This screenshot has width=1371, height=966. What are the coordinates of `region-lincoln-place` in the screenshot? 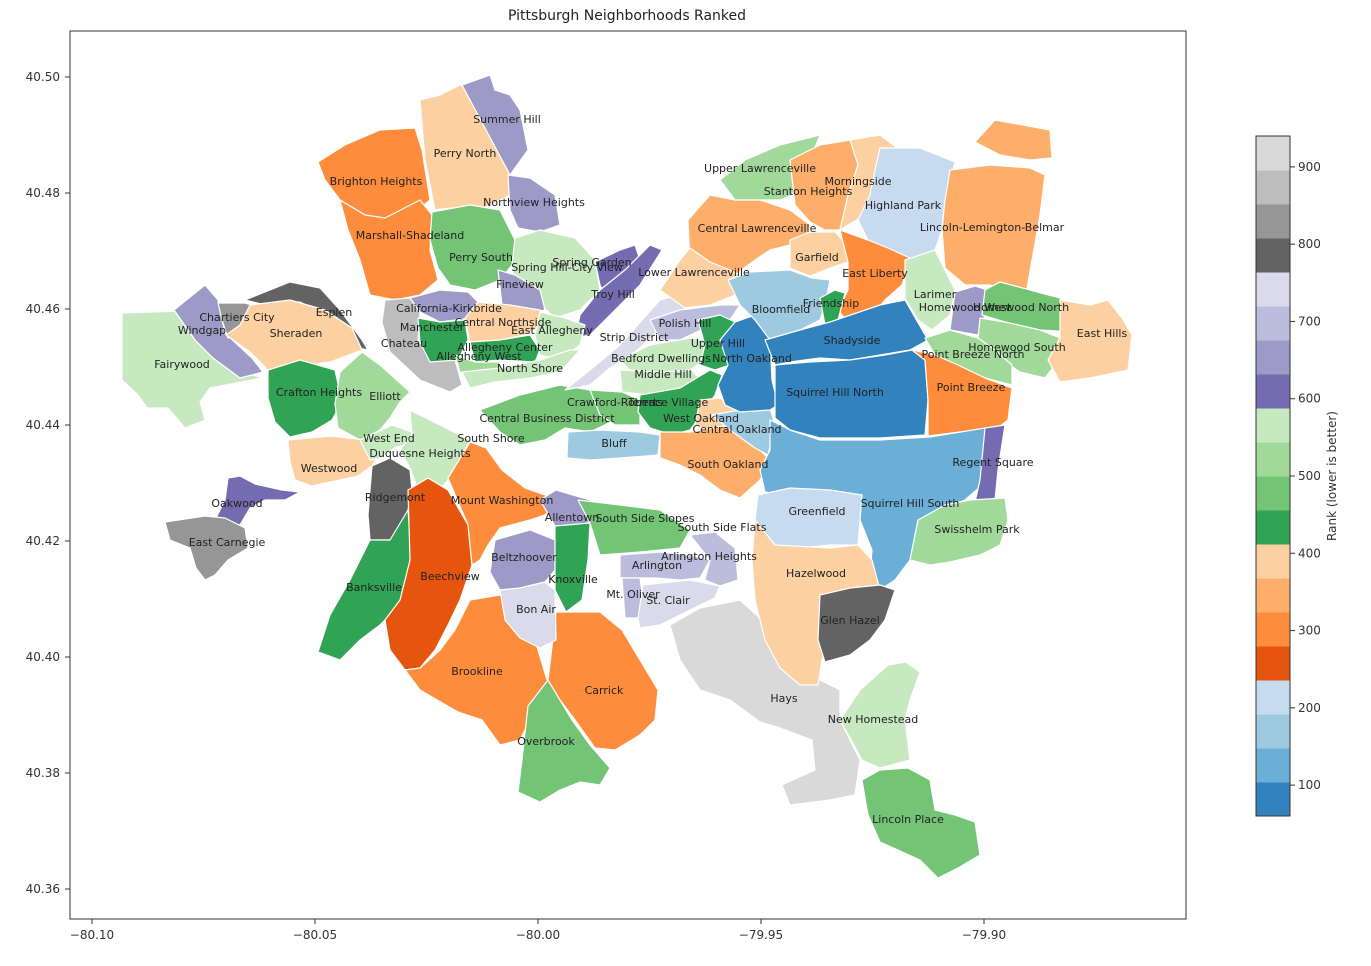 It's located at (921, 823).